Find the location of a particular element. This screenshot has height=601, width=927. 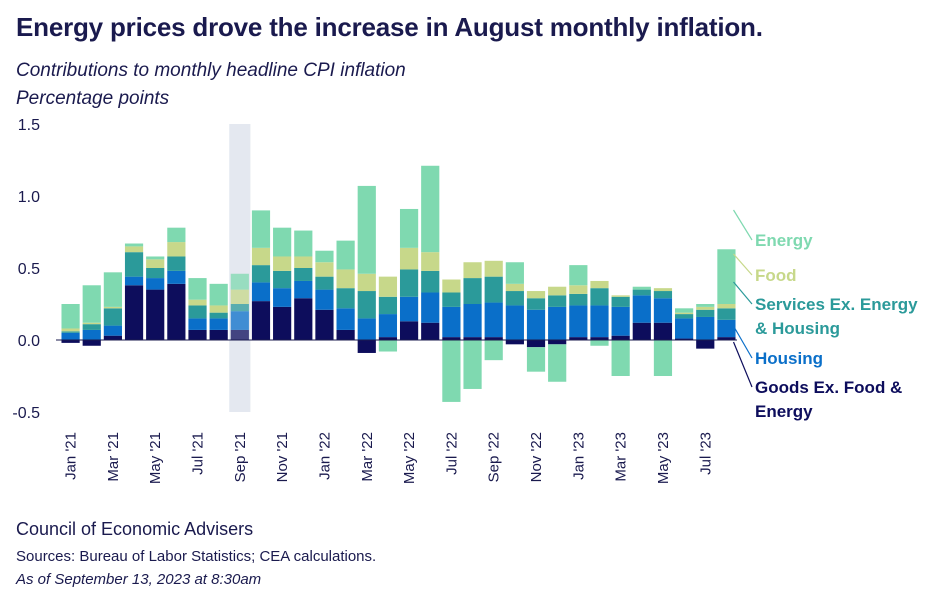

x-tick-label: Jul '23 is located at coordinates (705, 453).